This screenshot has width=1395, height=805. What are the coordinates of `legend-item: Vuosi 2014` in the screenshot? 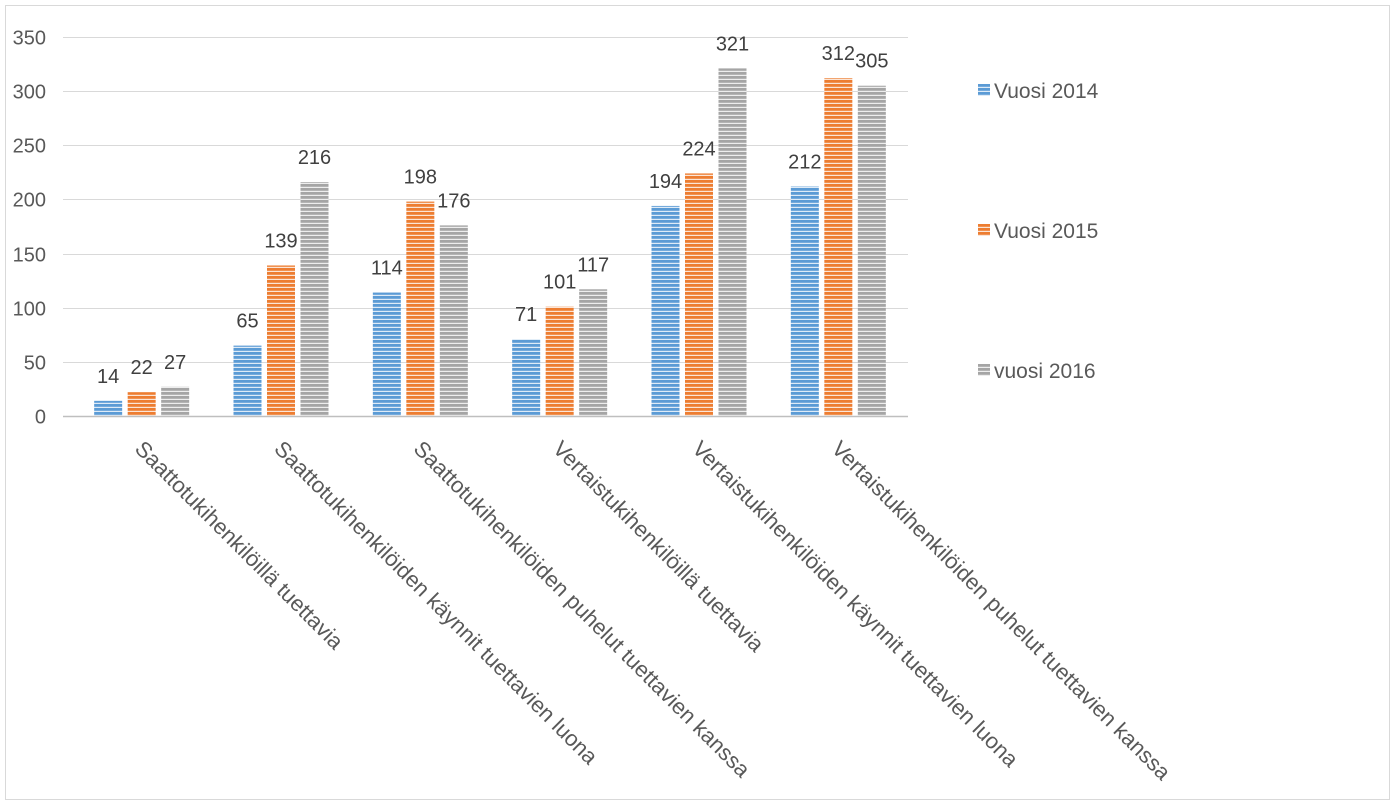 It's located at (1038, 91).